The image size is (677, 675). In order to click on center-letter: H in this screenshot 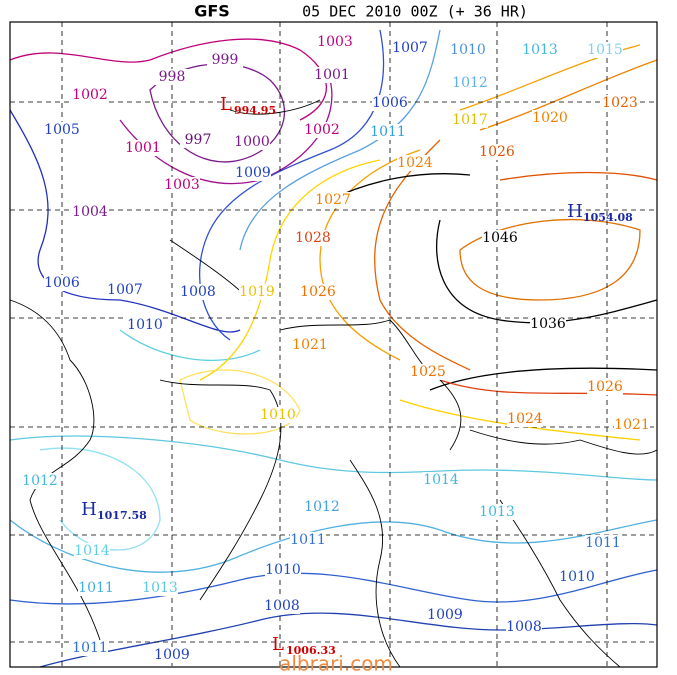, I will do `click(575, 211)`.